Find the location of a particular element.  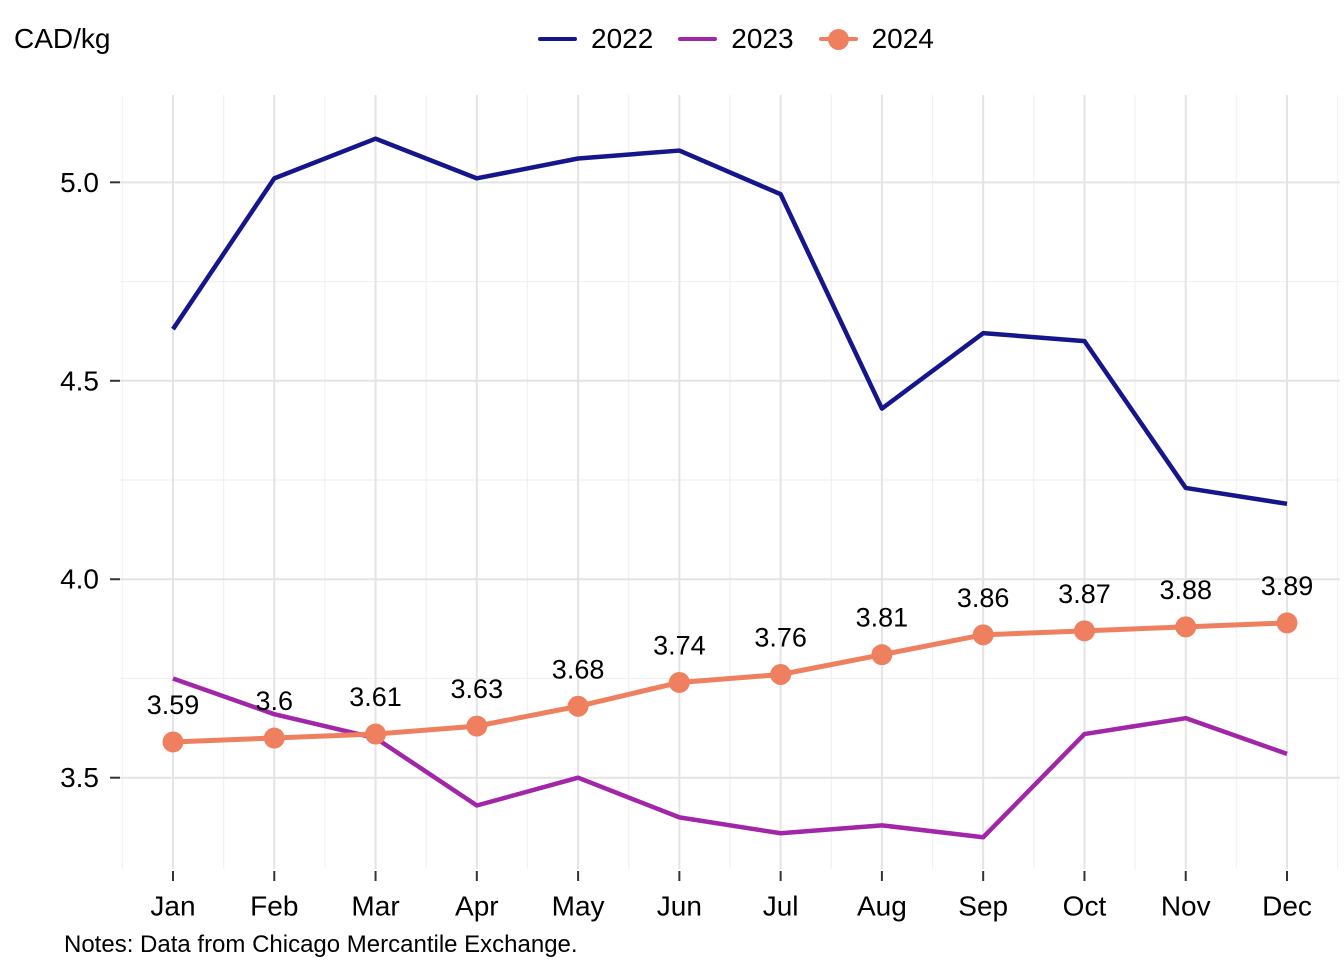

data-label-2024: 3.89 is located at coordinates (1287, 586).